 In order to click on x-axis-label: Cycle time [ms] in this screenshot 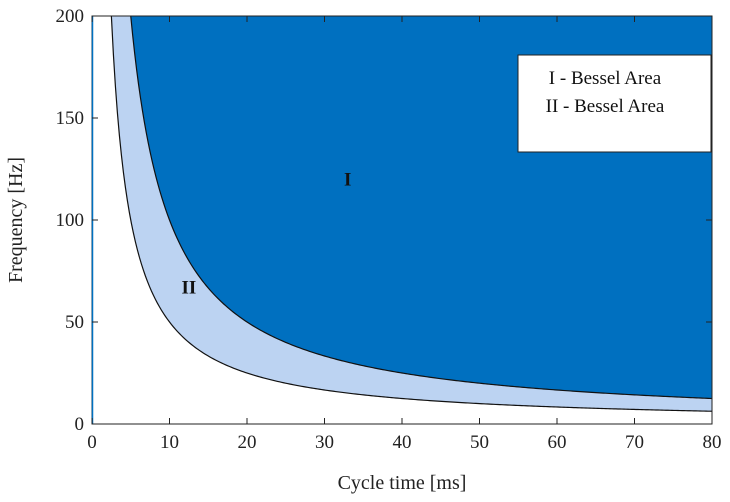, I will do `click(402, 483)`.